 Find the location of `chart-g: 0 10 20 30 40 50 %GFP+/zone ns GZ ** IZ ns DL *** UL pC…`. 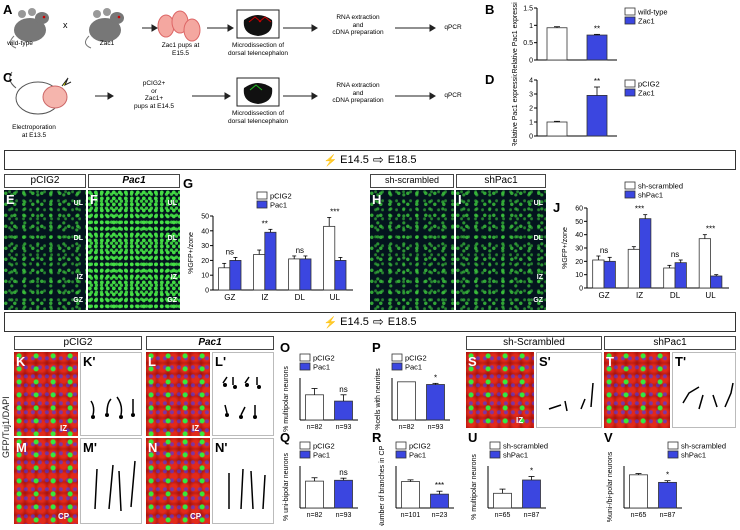

chart-g: 0 10 20 30 40 50 %GFP+/zone ns GZ ** IZ ns DL *** UL pC… is located at coordinates (270, 246).